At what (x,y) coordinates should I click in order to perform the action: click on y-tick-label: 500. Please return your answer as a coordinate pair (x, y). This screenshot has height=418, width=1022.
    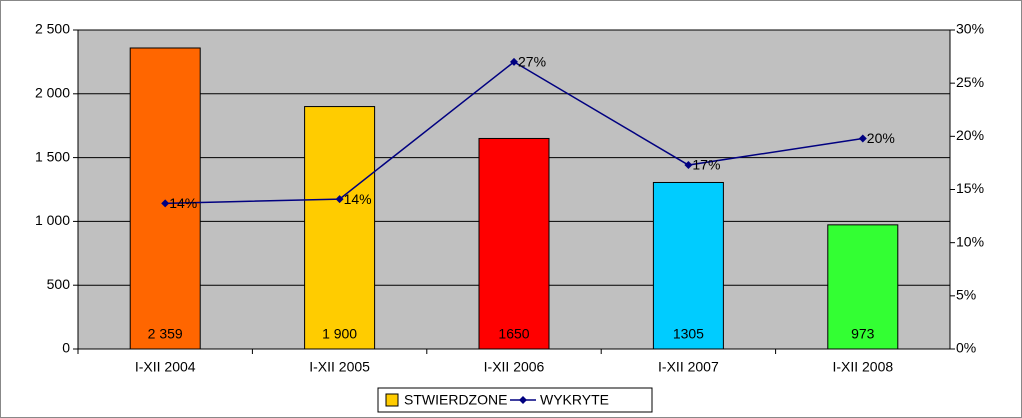
    Looking at the image, I should click on (59, 284).